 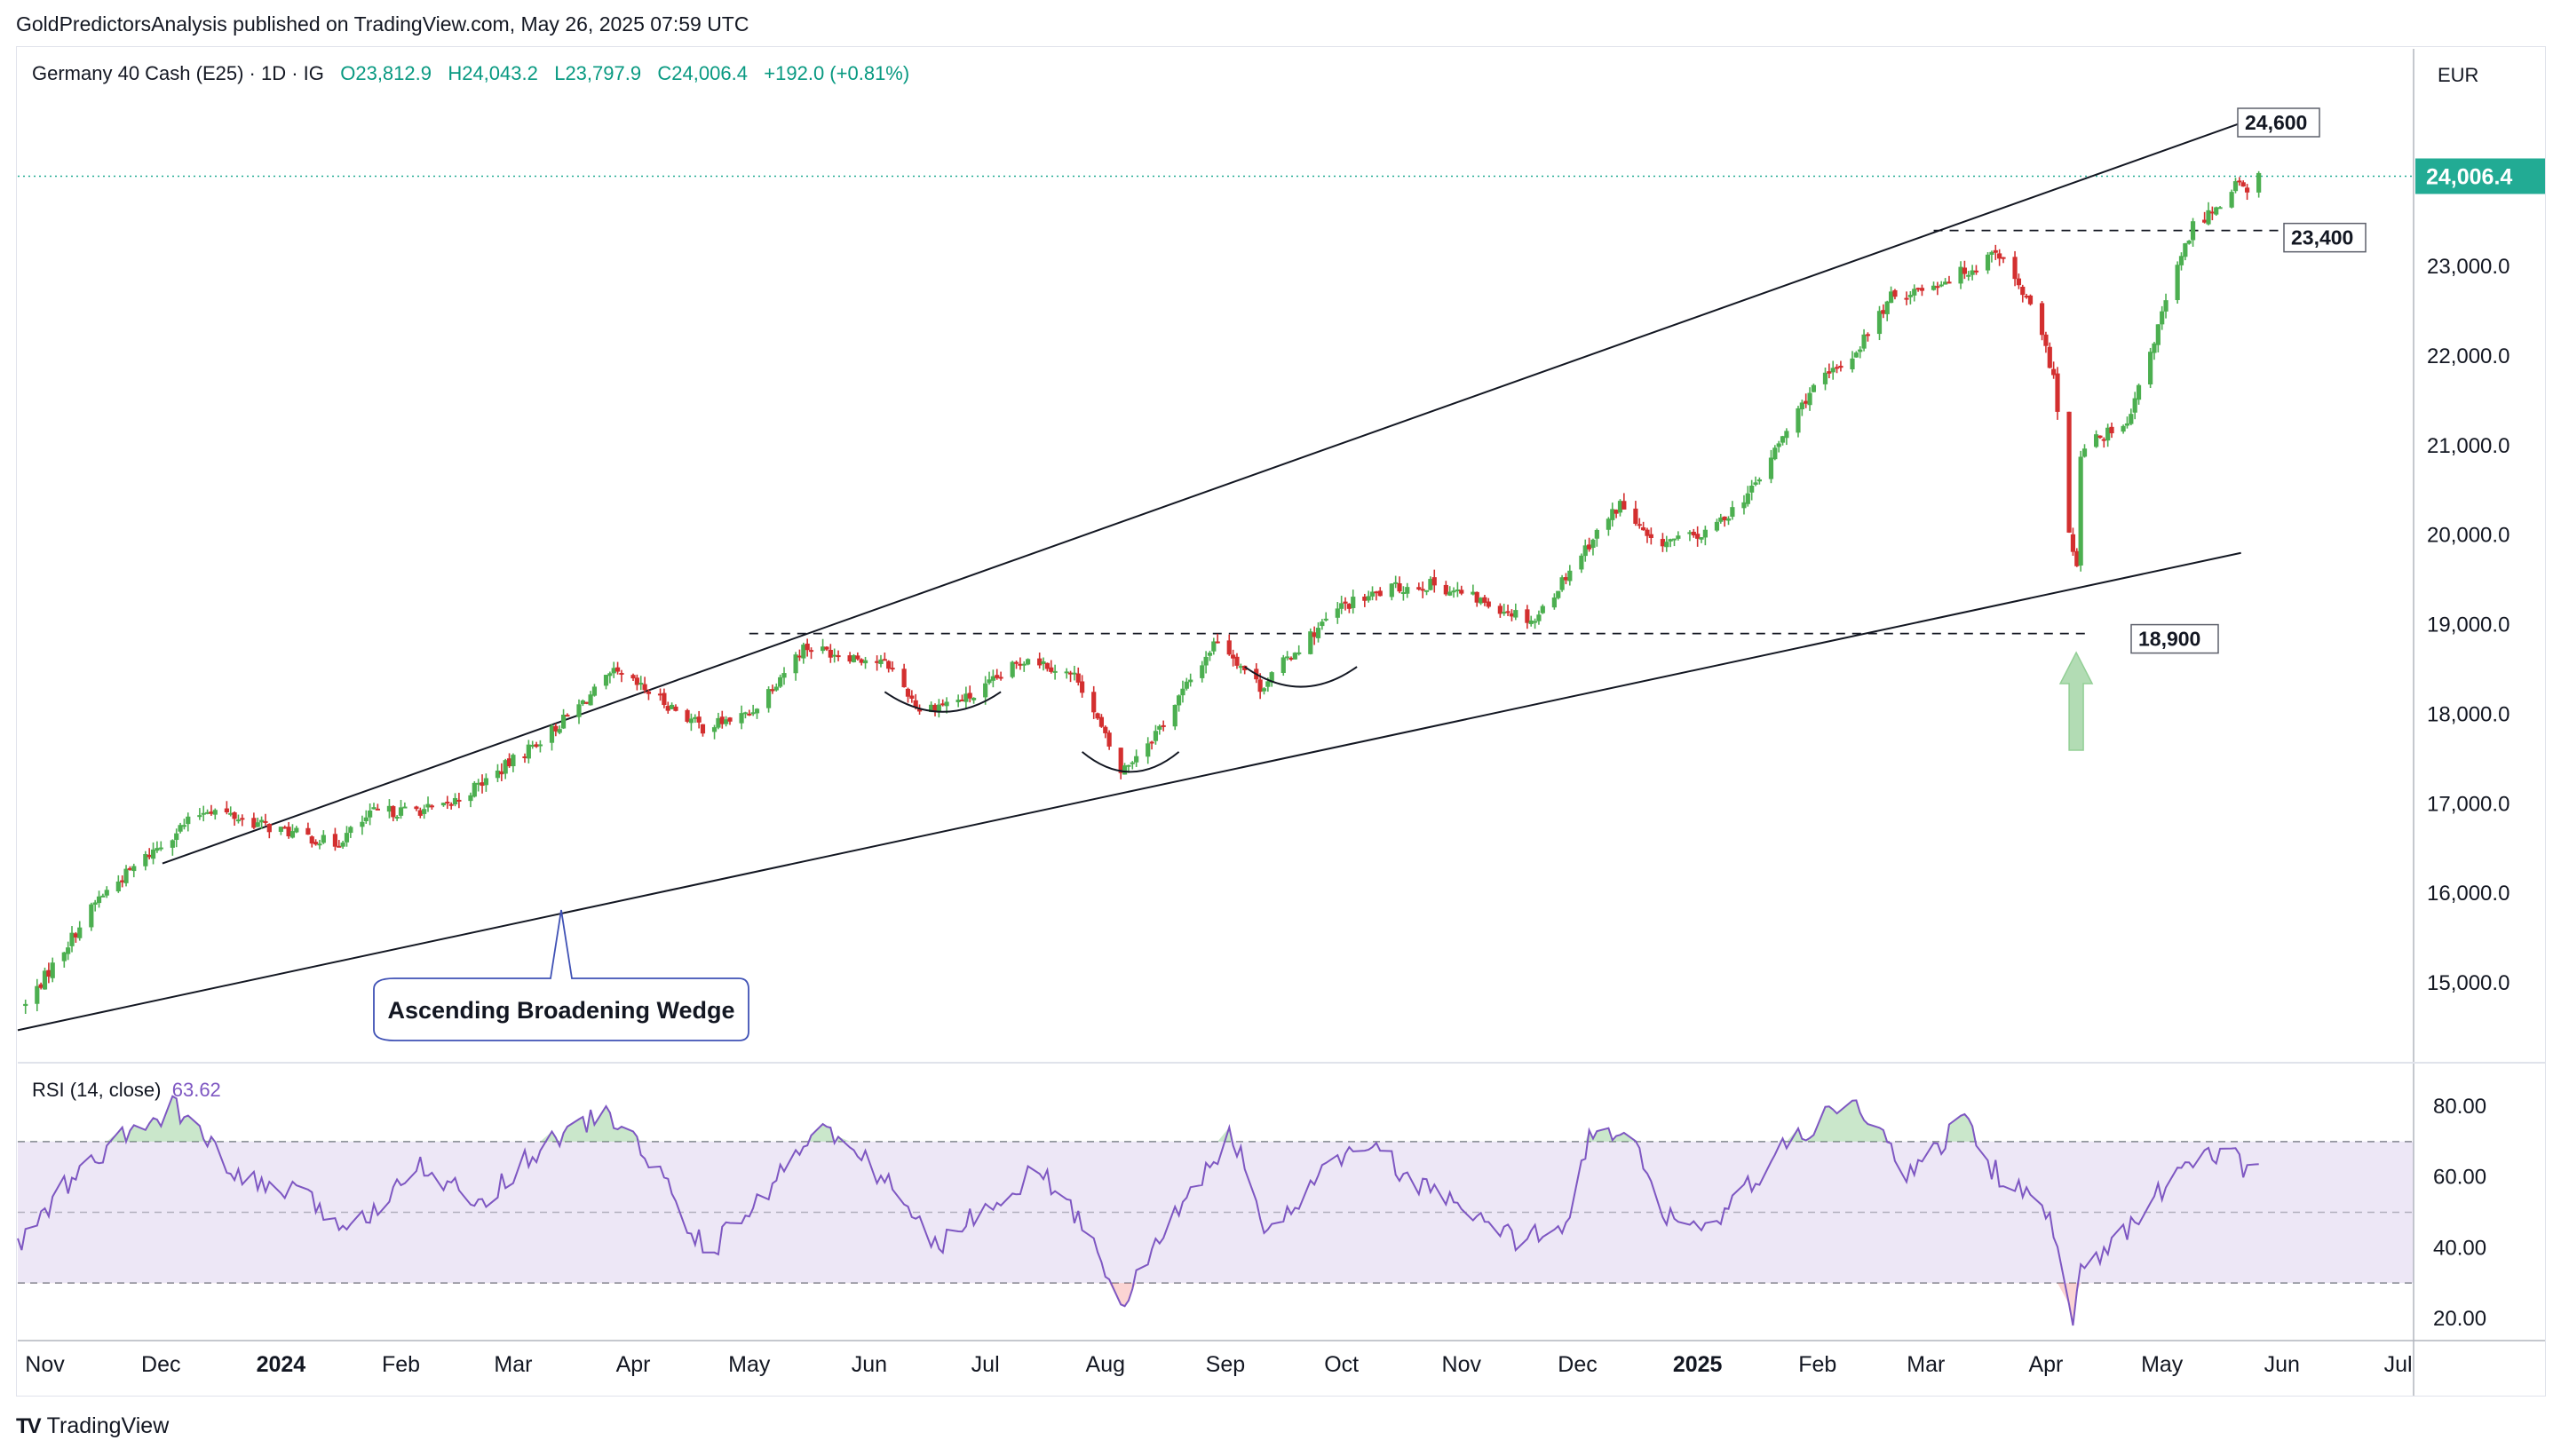 I want to click on rsi-legend: RSI (14, close) 63.62, so click(x=127, y=1090).